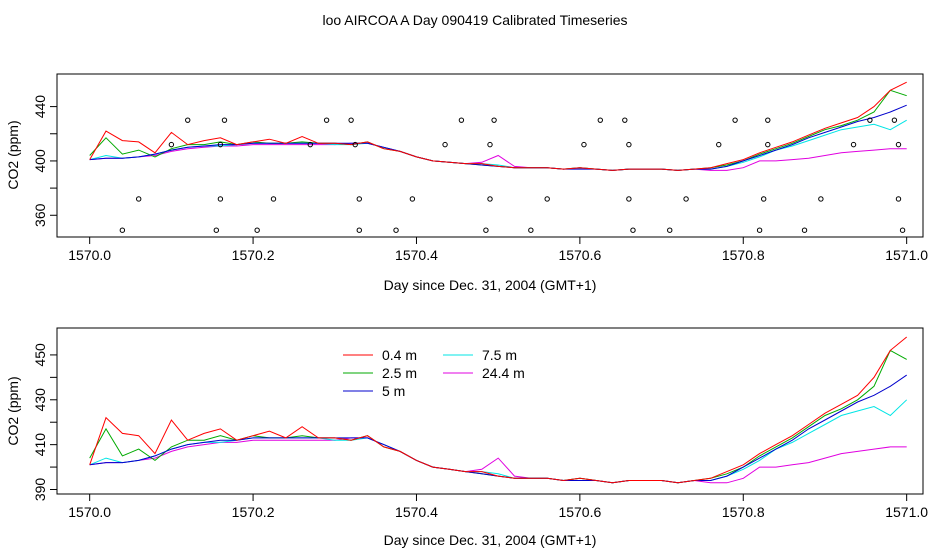 This screenshot has width=950, height=550. Describe the element at coordinates (40, 107) in the screenshot. I see `y-tick-label: 440` at that location.